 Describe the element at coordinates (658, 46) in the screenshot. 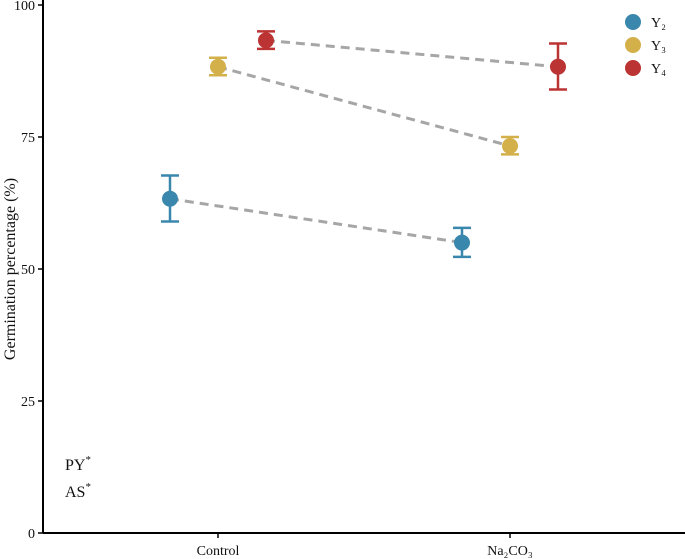

I see `legend-label: Y₃` at that location.